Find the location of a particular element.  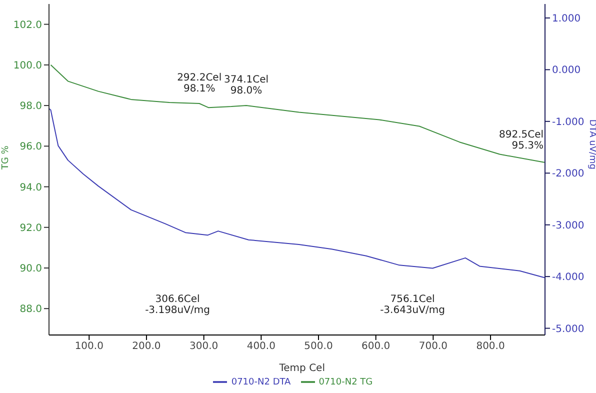

y-tick-label: 96.0 is located at coordinates (31, 147).